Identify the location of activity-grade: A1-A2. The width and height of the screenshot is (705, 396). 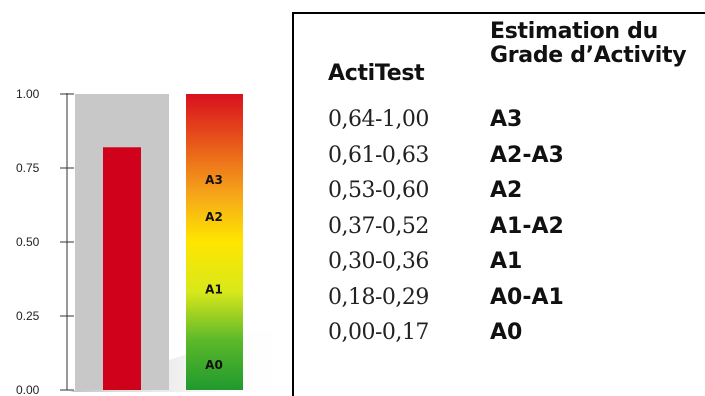
(527, 226).